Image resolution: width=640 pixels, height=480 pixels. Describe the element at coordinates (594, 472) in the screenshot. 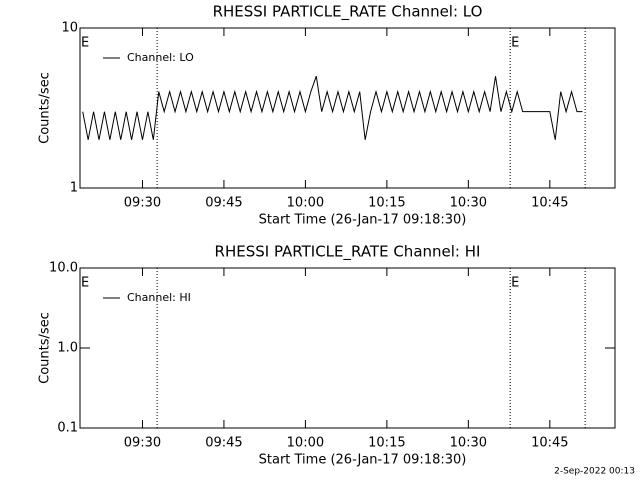

I see `timestamp: 2-Sep-2022 00:13` at that location.